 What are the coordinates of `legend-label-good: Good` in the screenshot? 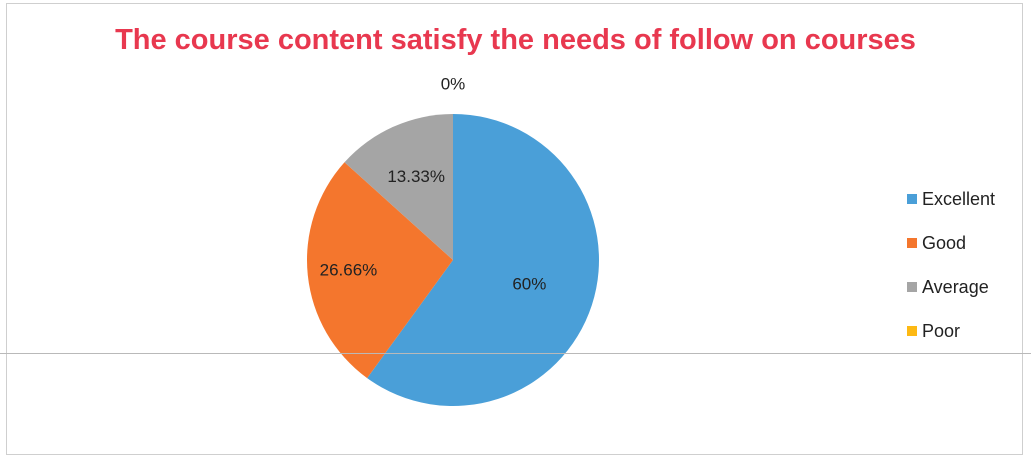 It's located at (944, 242).